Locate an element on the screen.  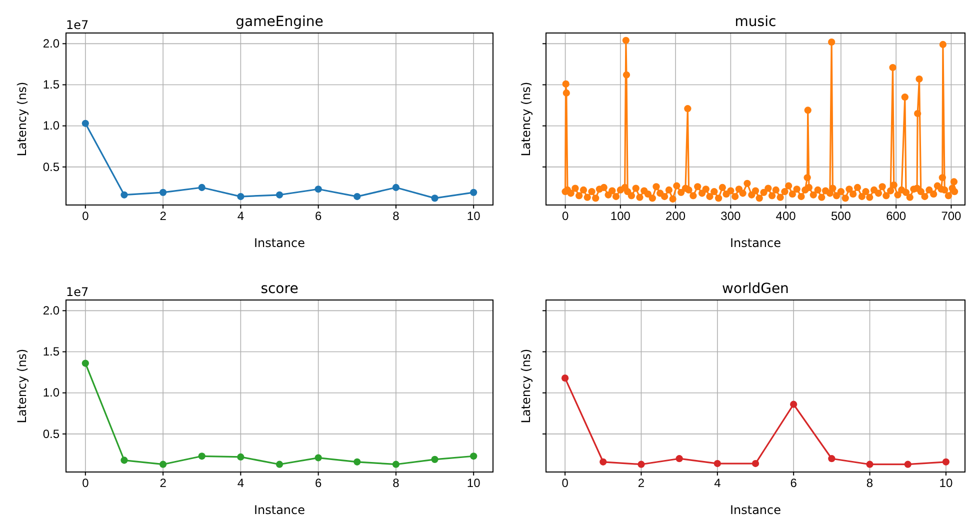
x-tick-label: 400 is located at coordinates (786, 216).